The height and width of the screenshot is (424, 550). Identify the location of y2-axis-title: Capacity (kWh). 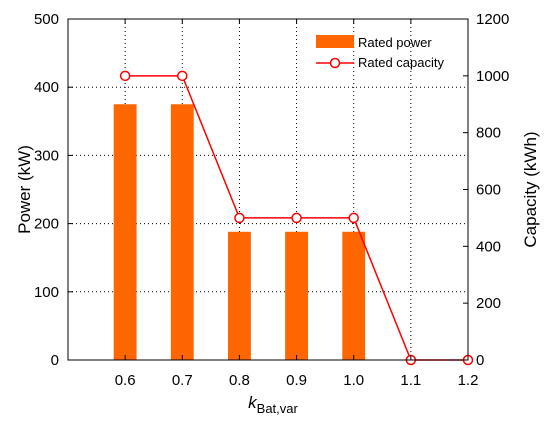
(530, 189).